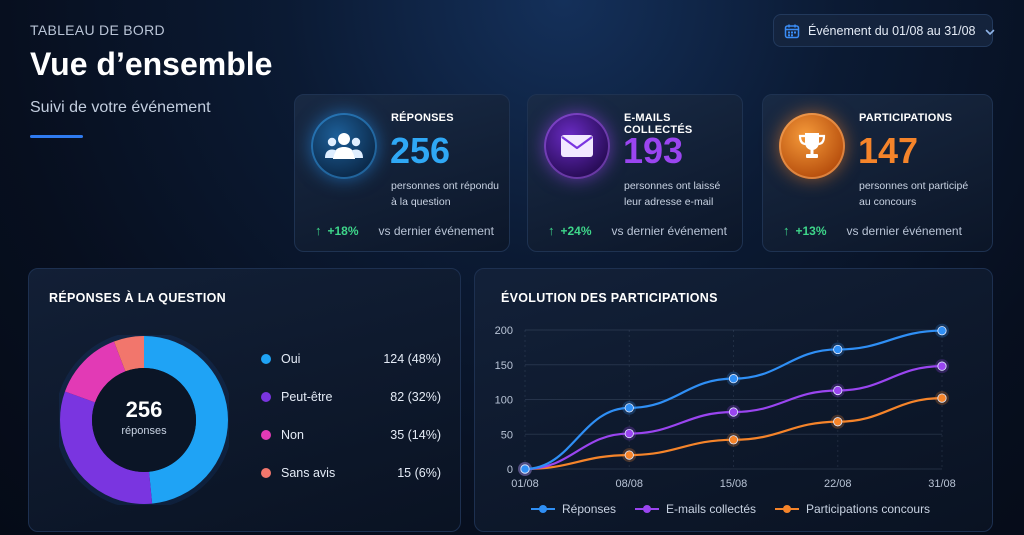 This screenshot has height=535, width=1024. Describe the element at coordinates (576, 230) in the screenshot. I see `kpi-delta: +24%` at that location.